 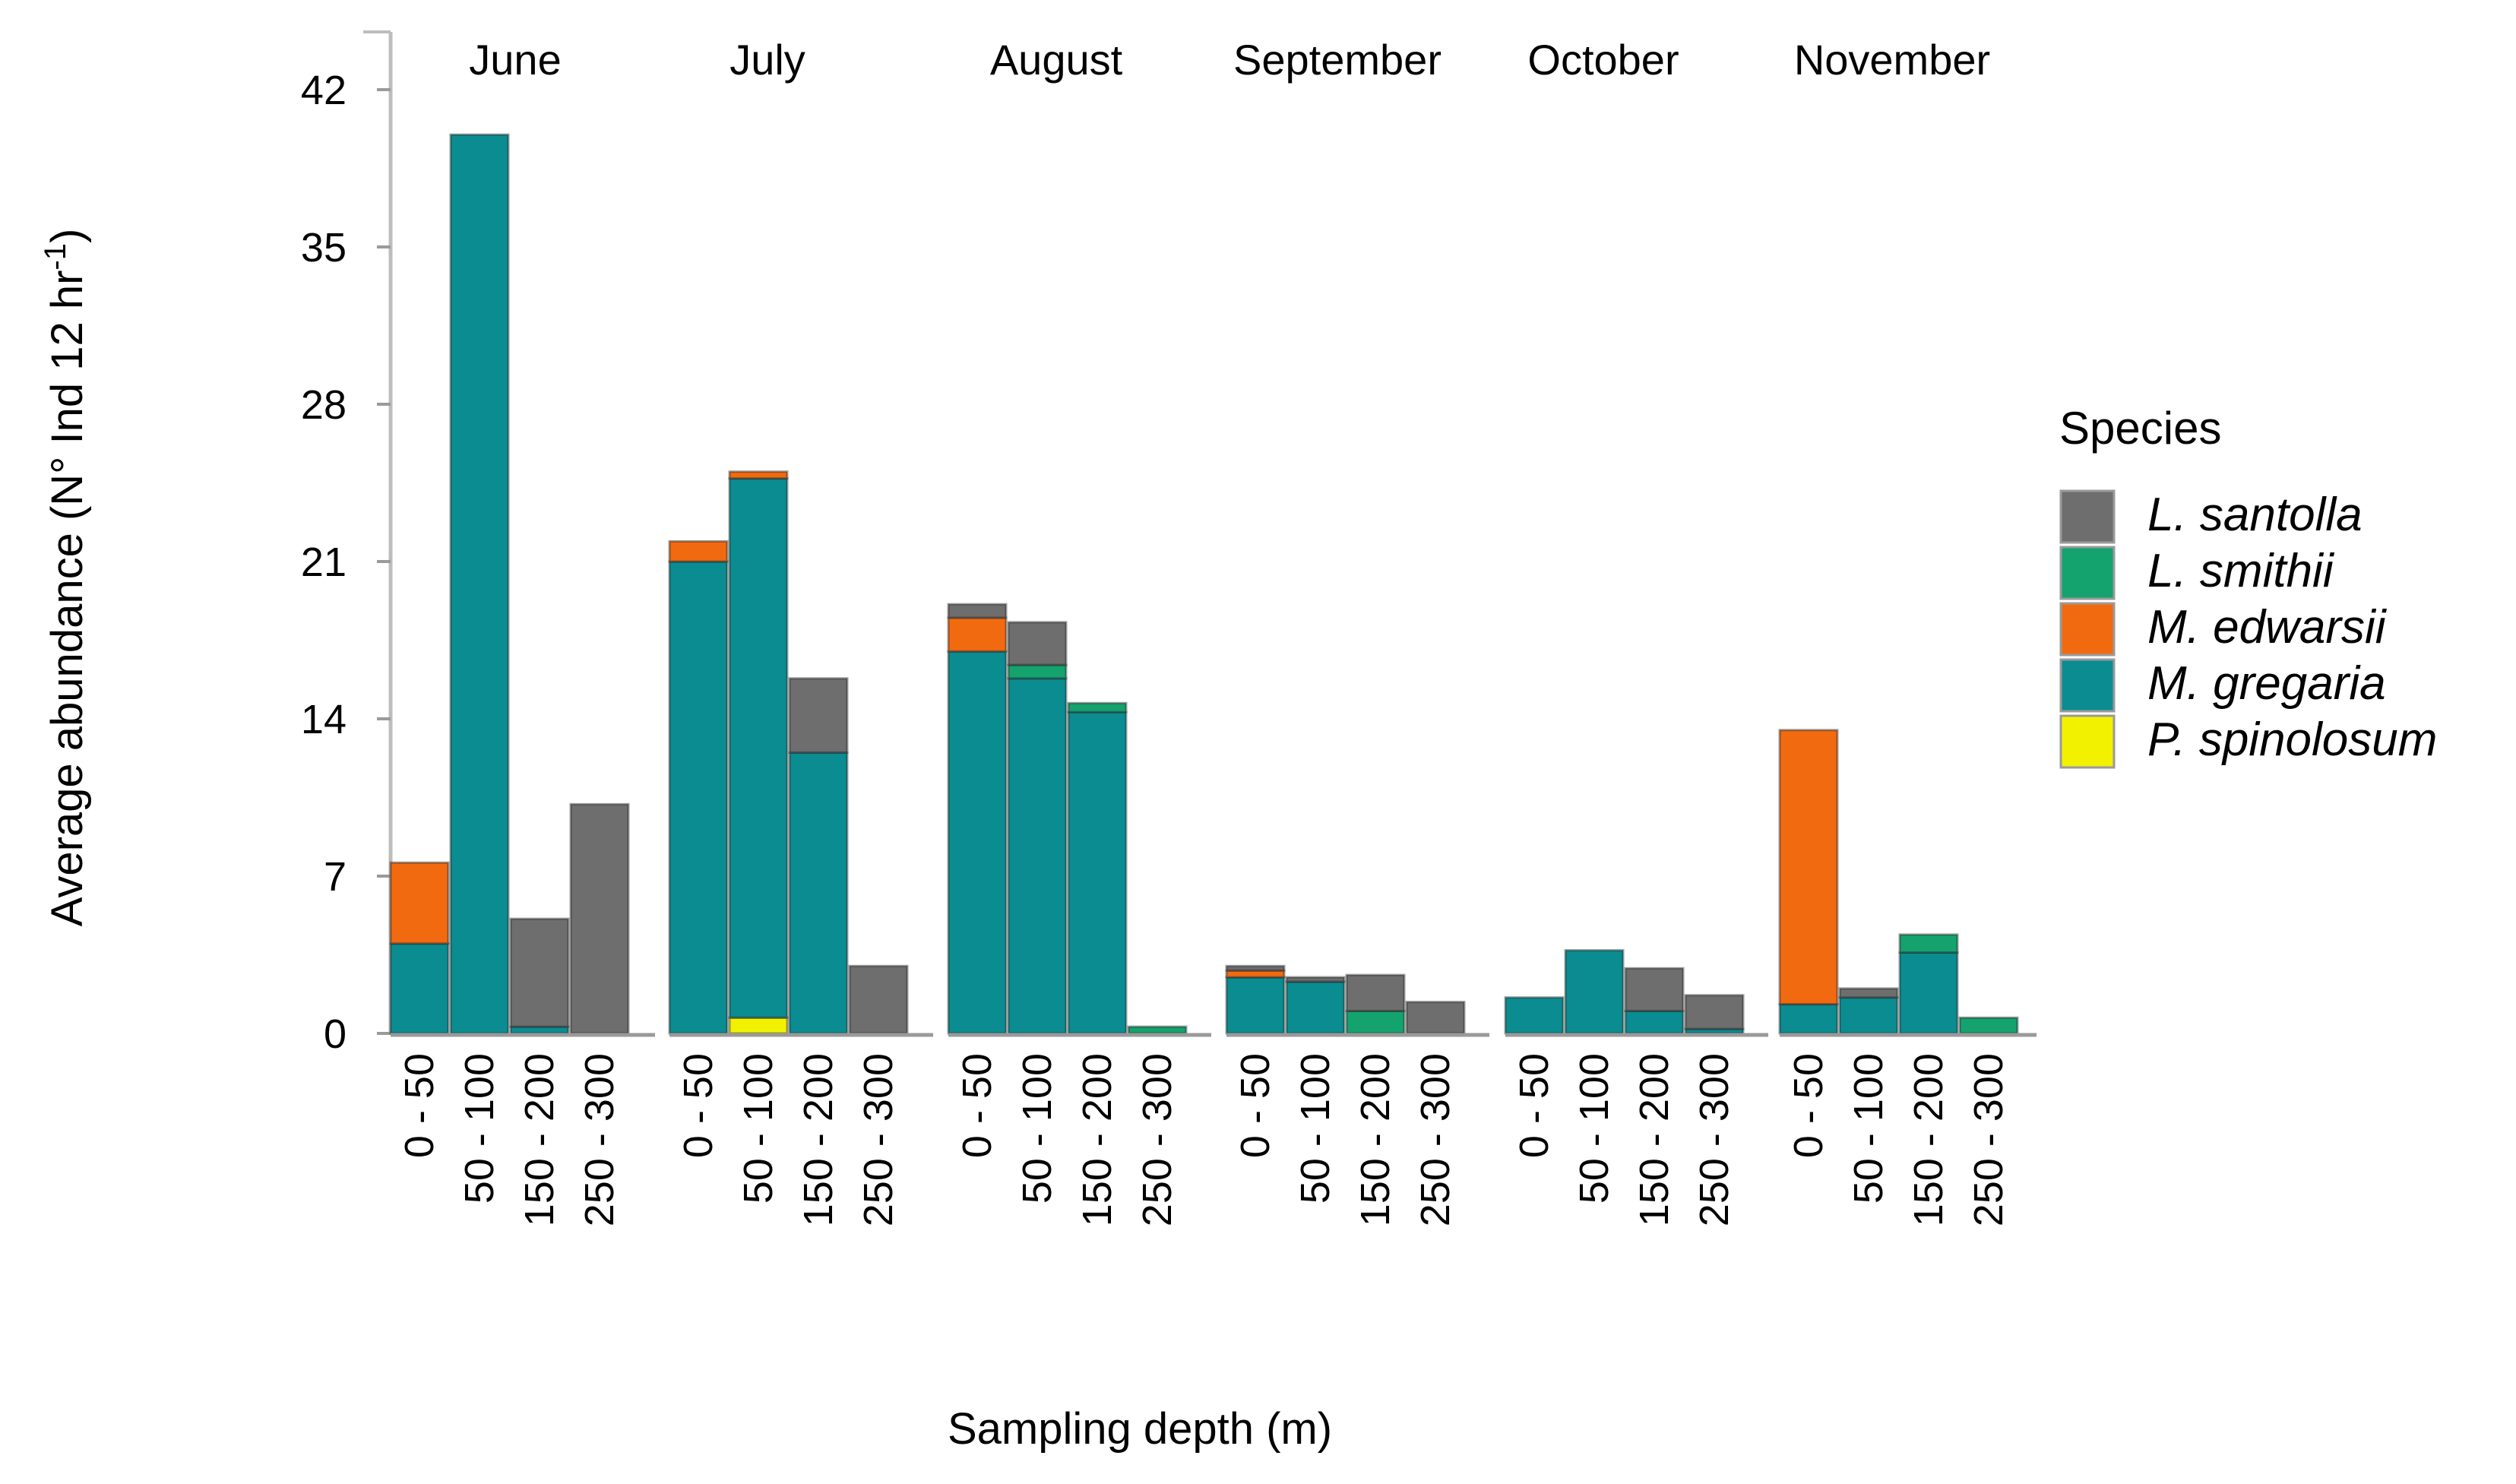 What do you see at coordinates (1140, 1429) in the screenshot?
I see `x-axis-title: Sampling depth (m)` at bounding box center [1140, 1429].